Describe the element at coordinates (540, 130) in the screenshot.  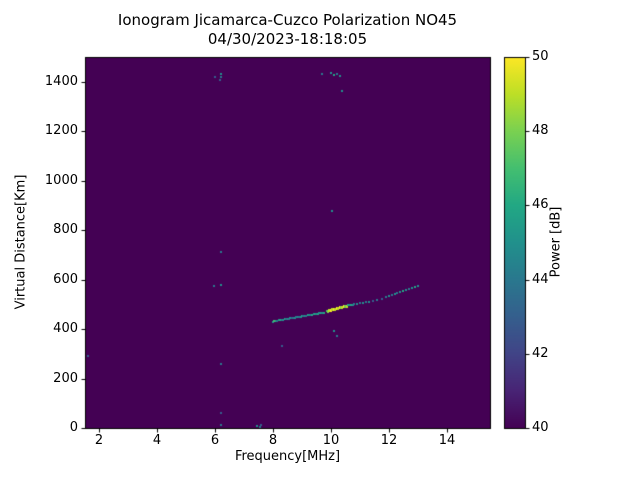
I see `colorbar-tick-label: 48` at that location.